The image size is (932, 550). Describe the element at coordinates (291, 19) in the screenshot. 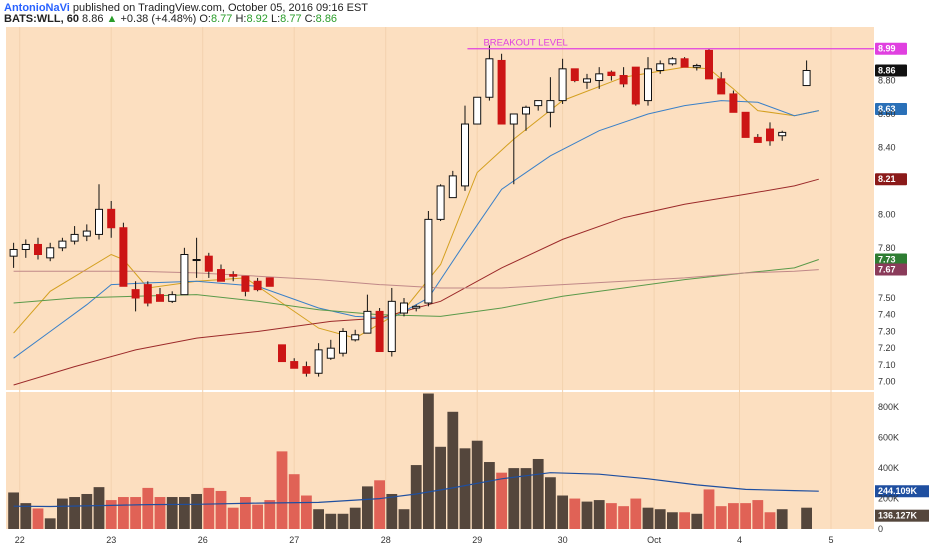

I see `low-value: 8.77` at that location.